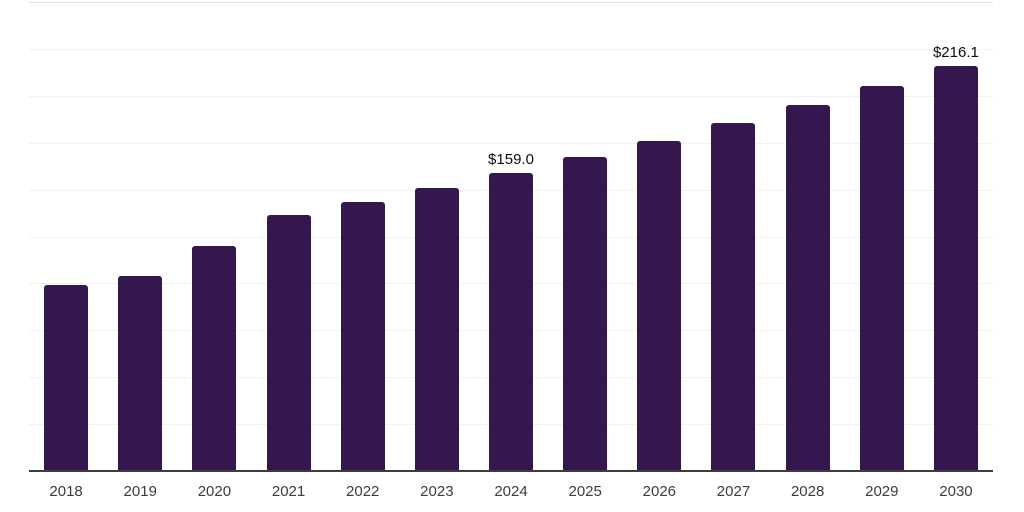 The height and width of the screenshot is (512, 1024). I want to click on x-tick-2021: 2021, so click(288, 491).